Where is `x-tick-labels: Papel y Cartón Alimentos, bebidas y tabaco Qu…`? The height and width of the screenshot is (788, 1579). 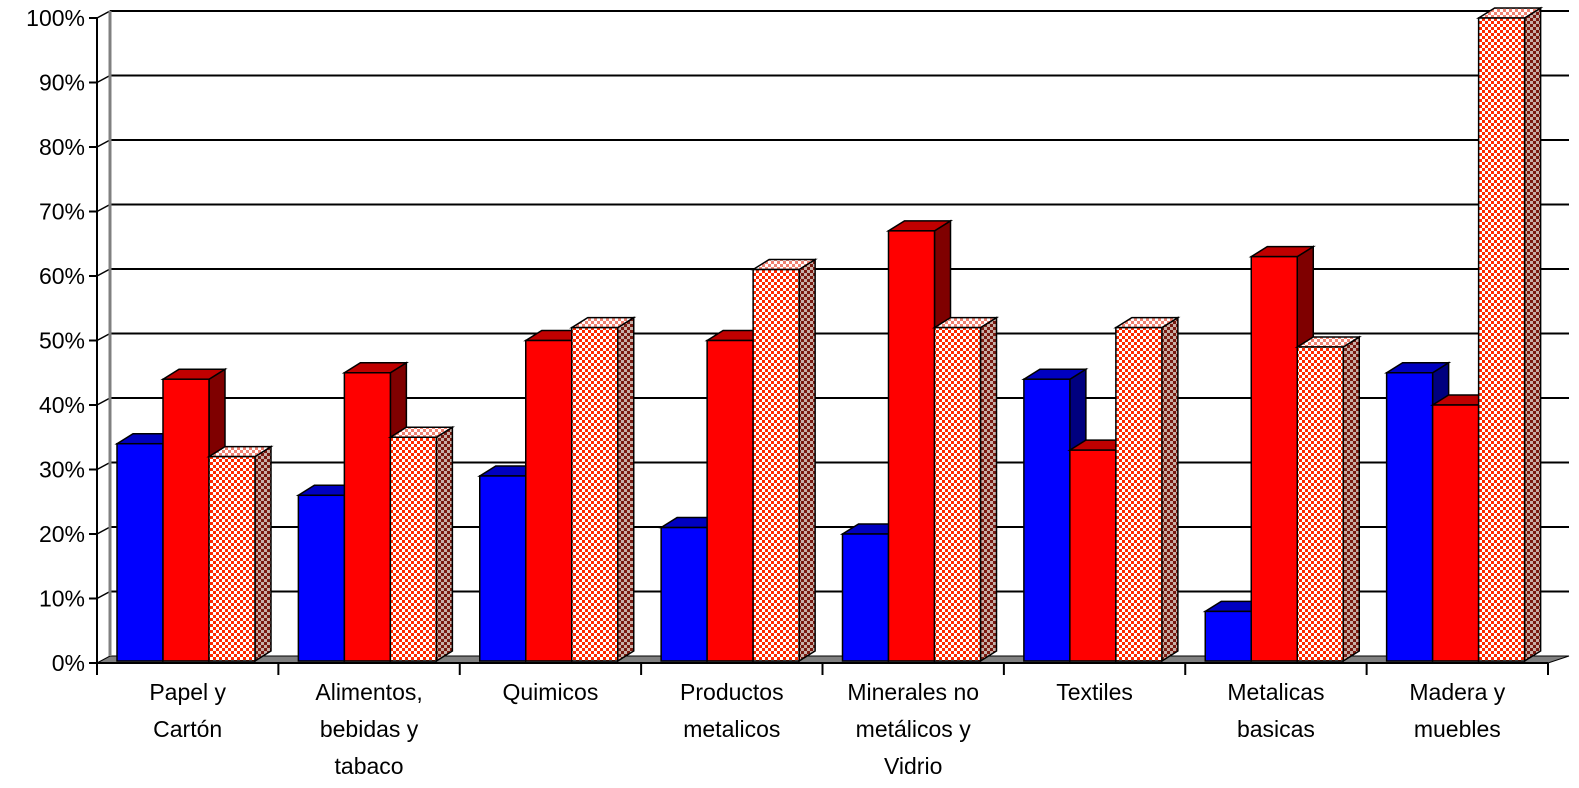
x-tick-labels: Papel y Cartón Alimentos, bebidas y tabaco Qu… is located at coordinates (827, 729).